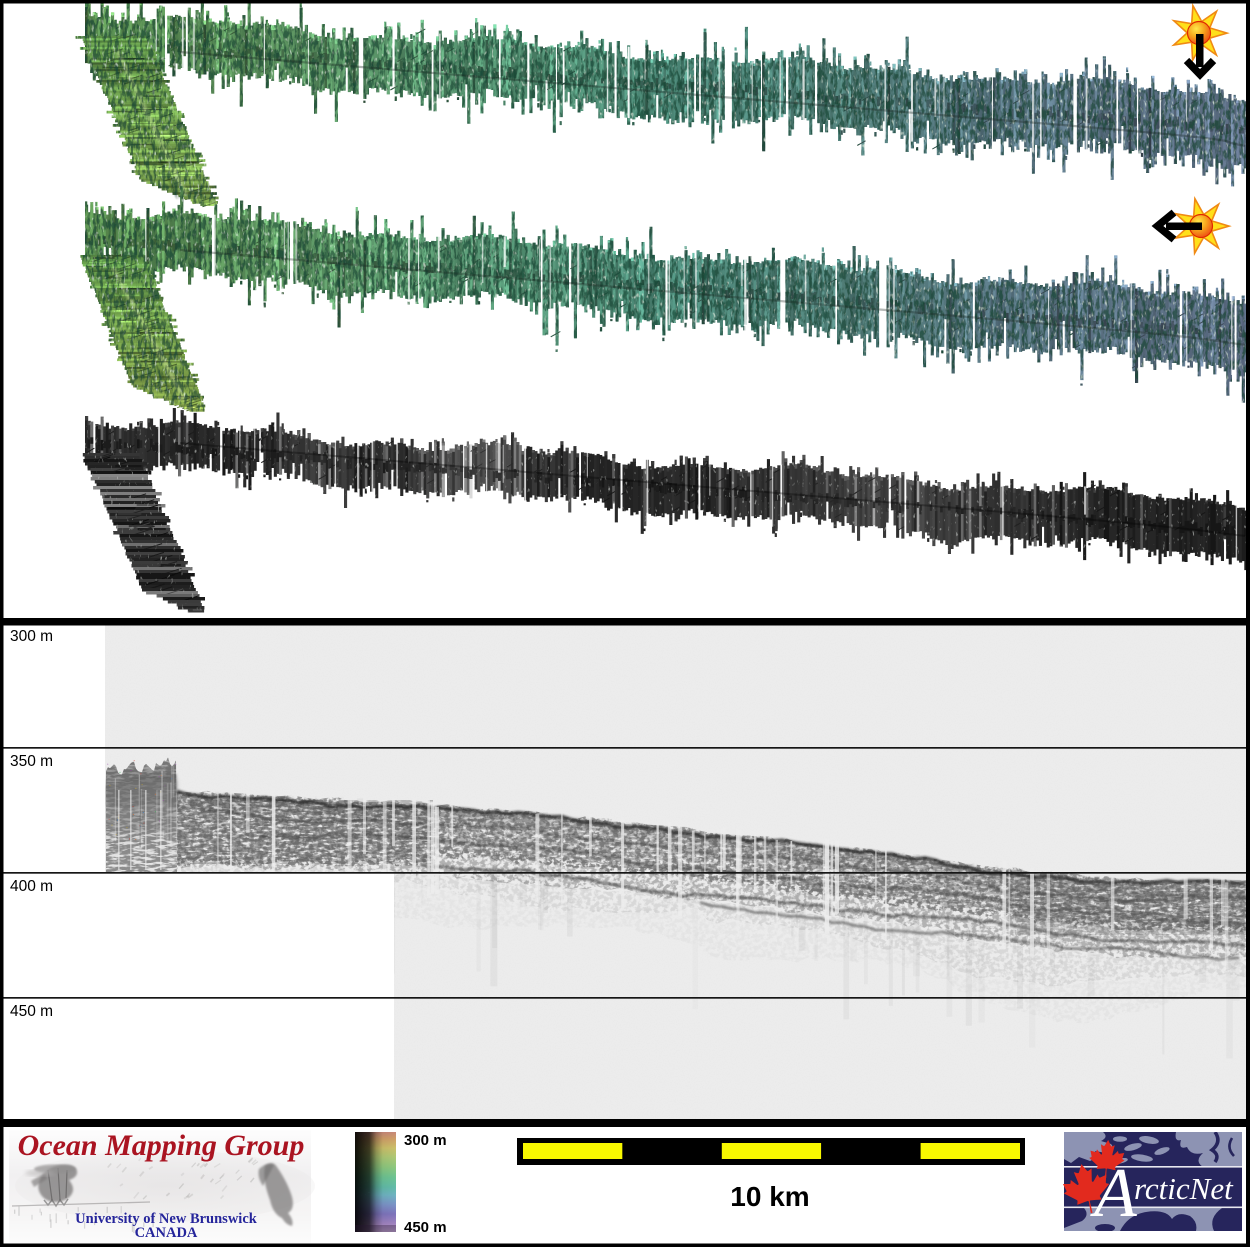 This screenshot has width=1250, height=1252. I want to click on svg-text: rcticNet, so click(1184, 1188).